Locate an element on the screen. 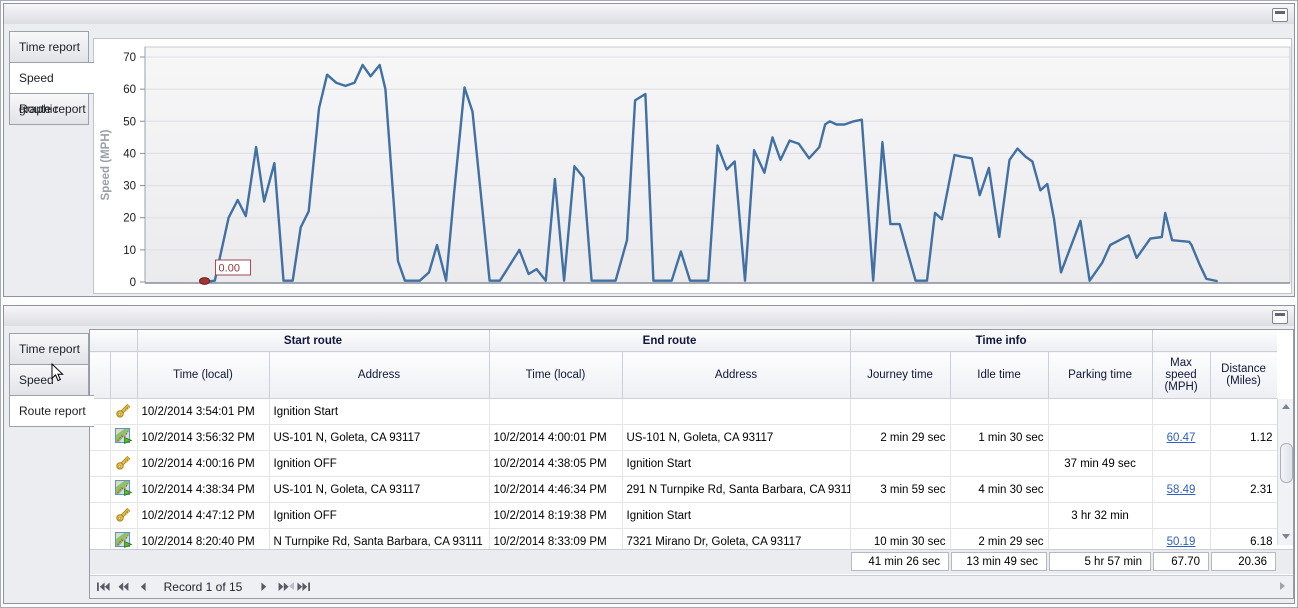  column-header-start-time: Time (local) is located at coordinates (203, 375).